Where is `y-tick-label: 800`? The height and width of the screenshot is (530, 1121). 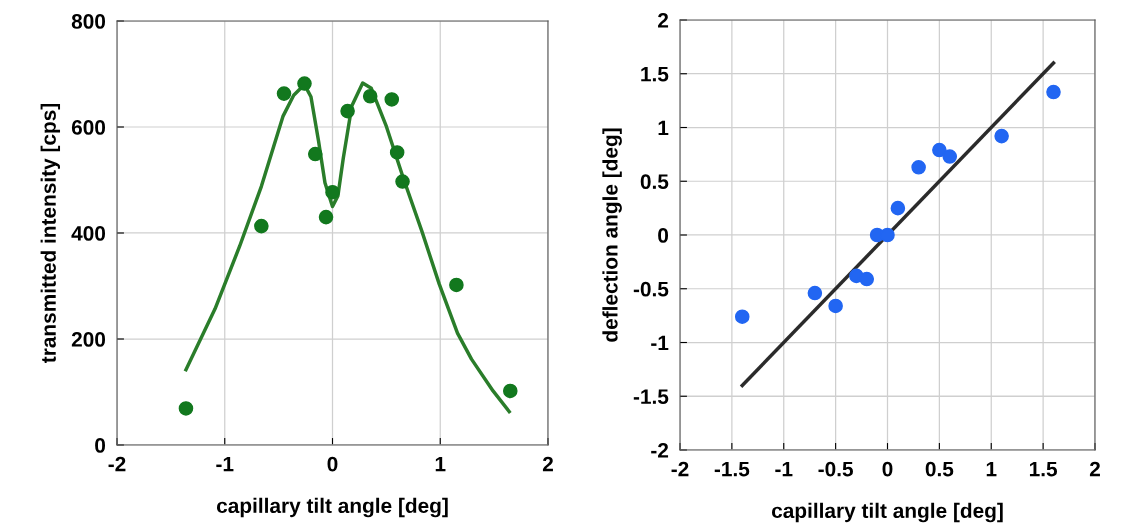 y-tick-label: 800 is located at coordinates (88, 21).